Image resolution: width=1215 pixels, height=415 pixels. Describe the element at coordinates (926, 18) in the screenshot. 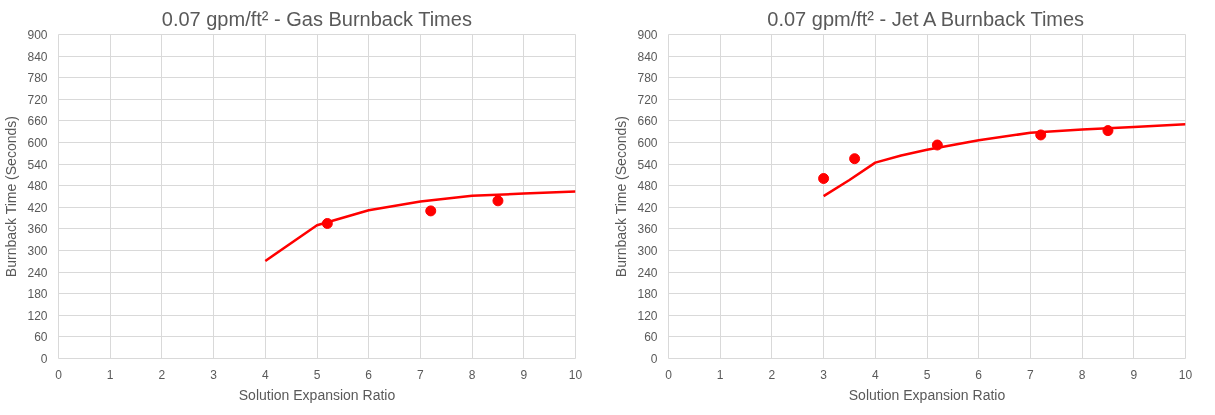

I see `chart-title: 0.07 gpm/ft² - Jet A Burnback Times` at that location.